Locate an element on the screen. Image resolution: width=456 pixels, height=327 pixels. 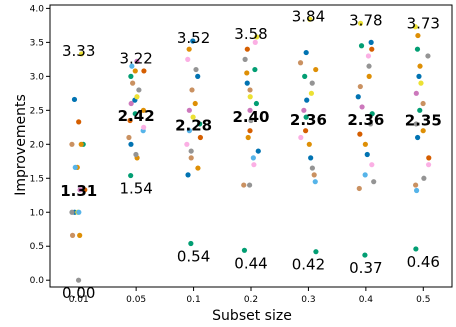
min-value-label: 0.46 is located at coordinates (423, 262).